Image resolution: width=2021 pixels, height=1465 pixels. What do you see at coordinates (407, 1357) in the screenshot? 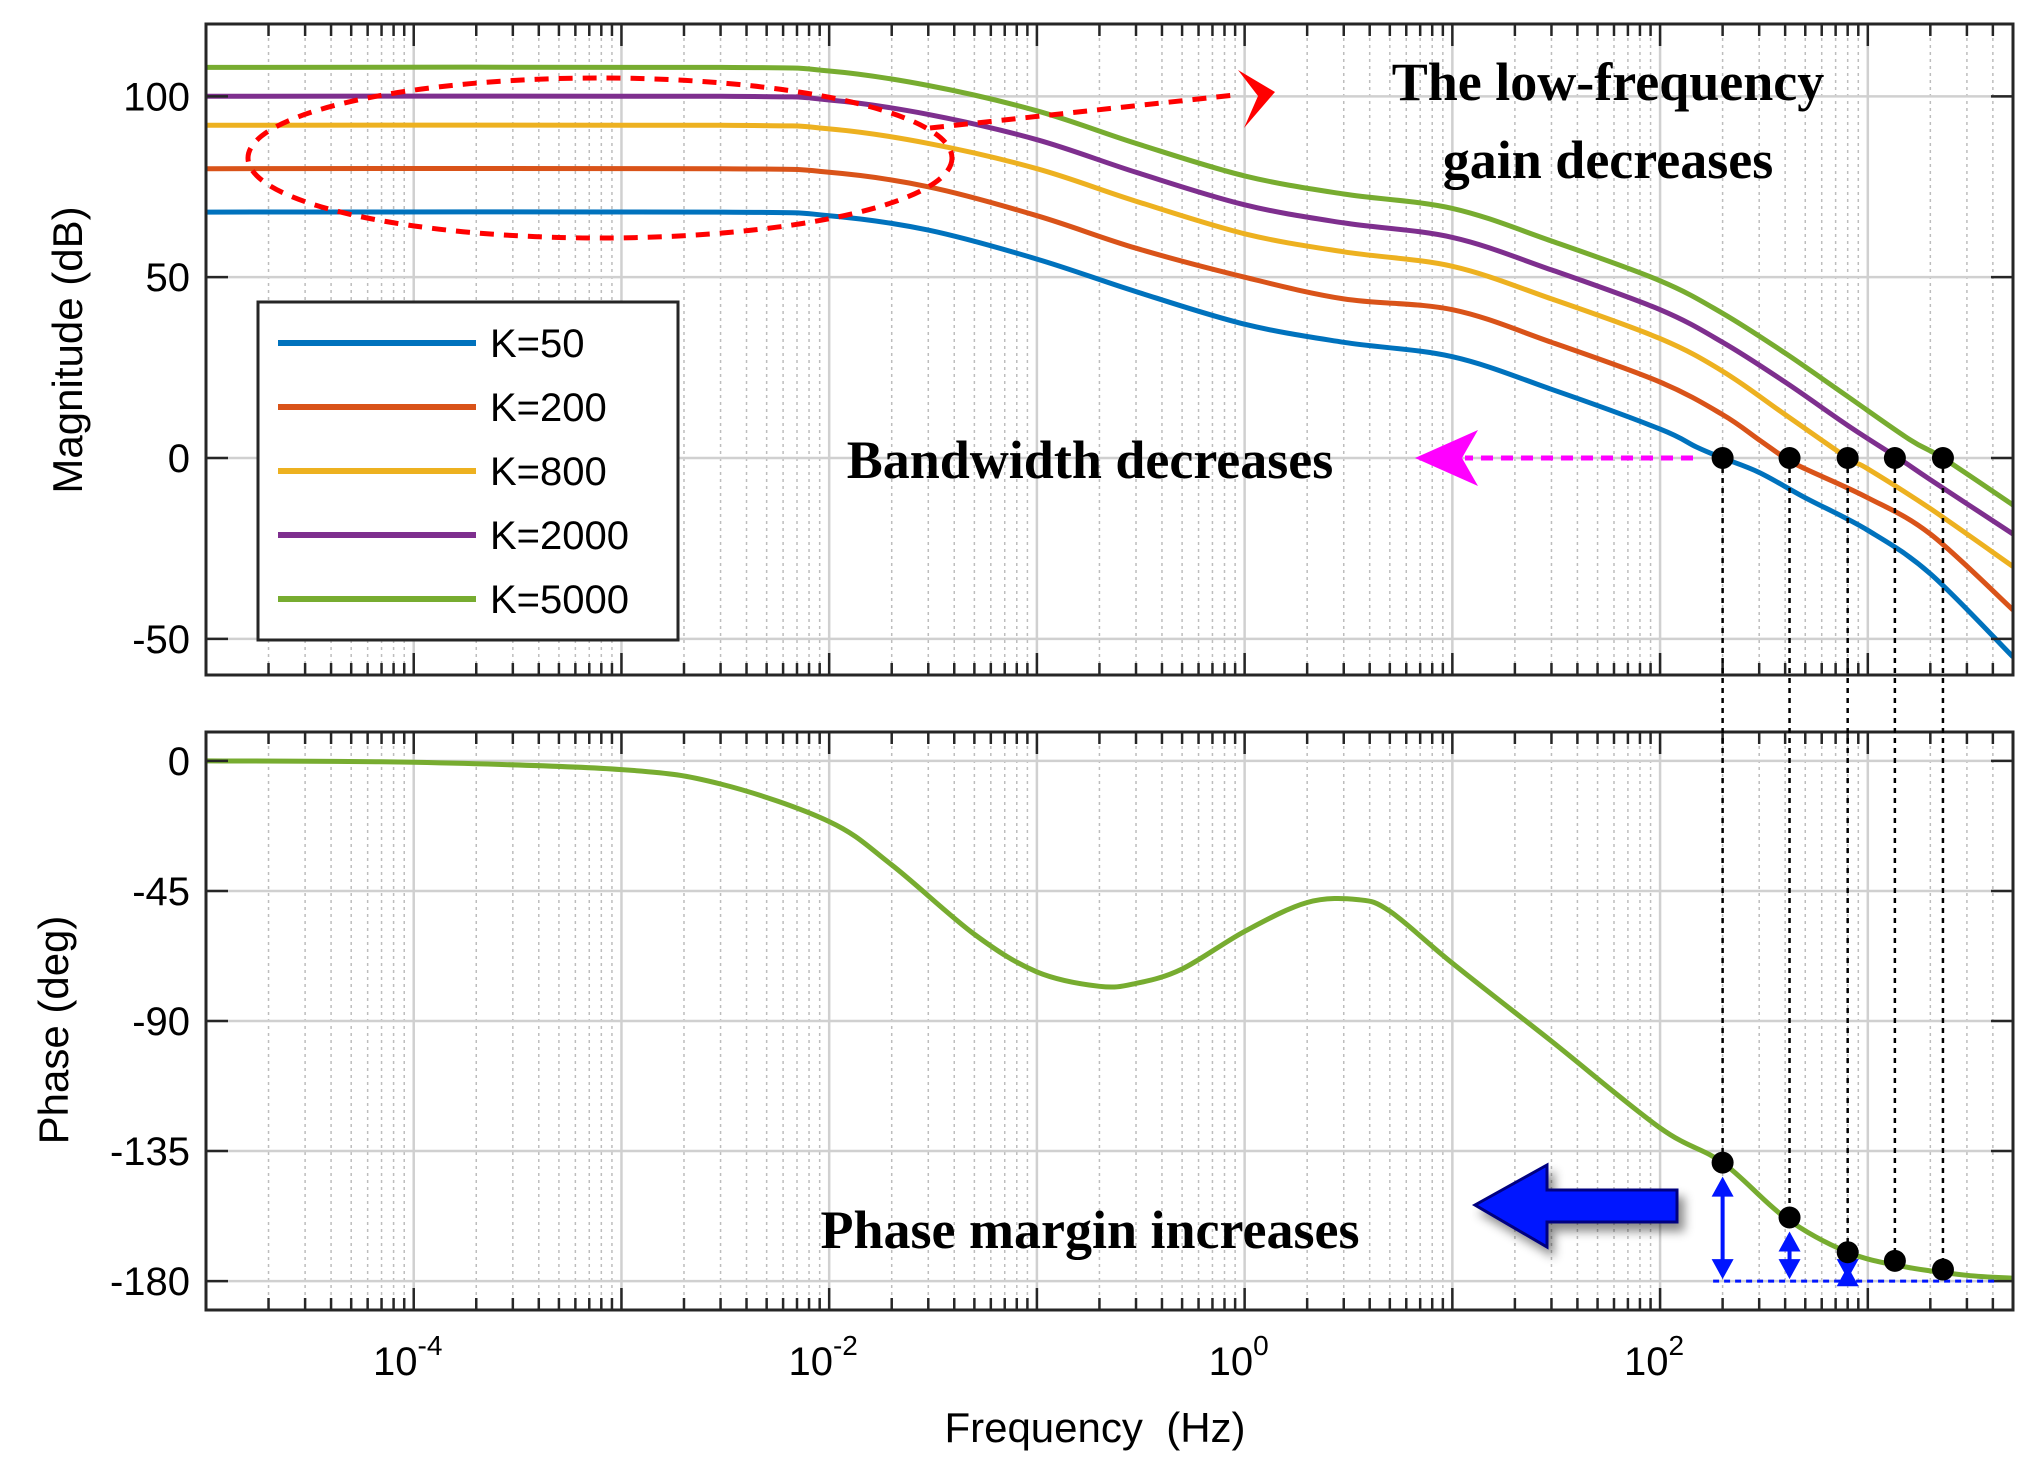
I see `phase-xtick-label: 10⁻⁴` at bounding box center [407, 1357].